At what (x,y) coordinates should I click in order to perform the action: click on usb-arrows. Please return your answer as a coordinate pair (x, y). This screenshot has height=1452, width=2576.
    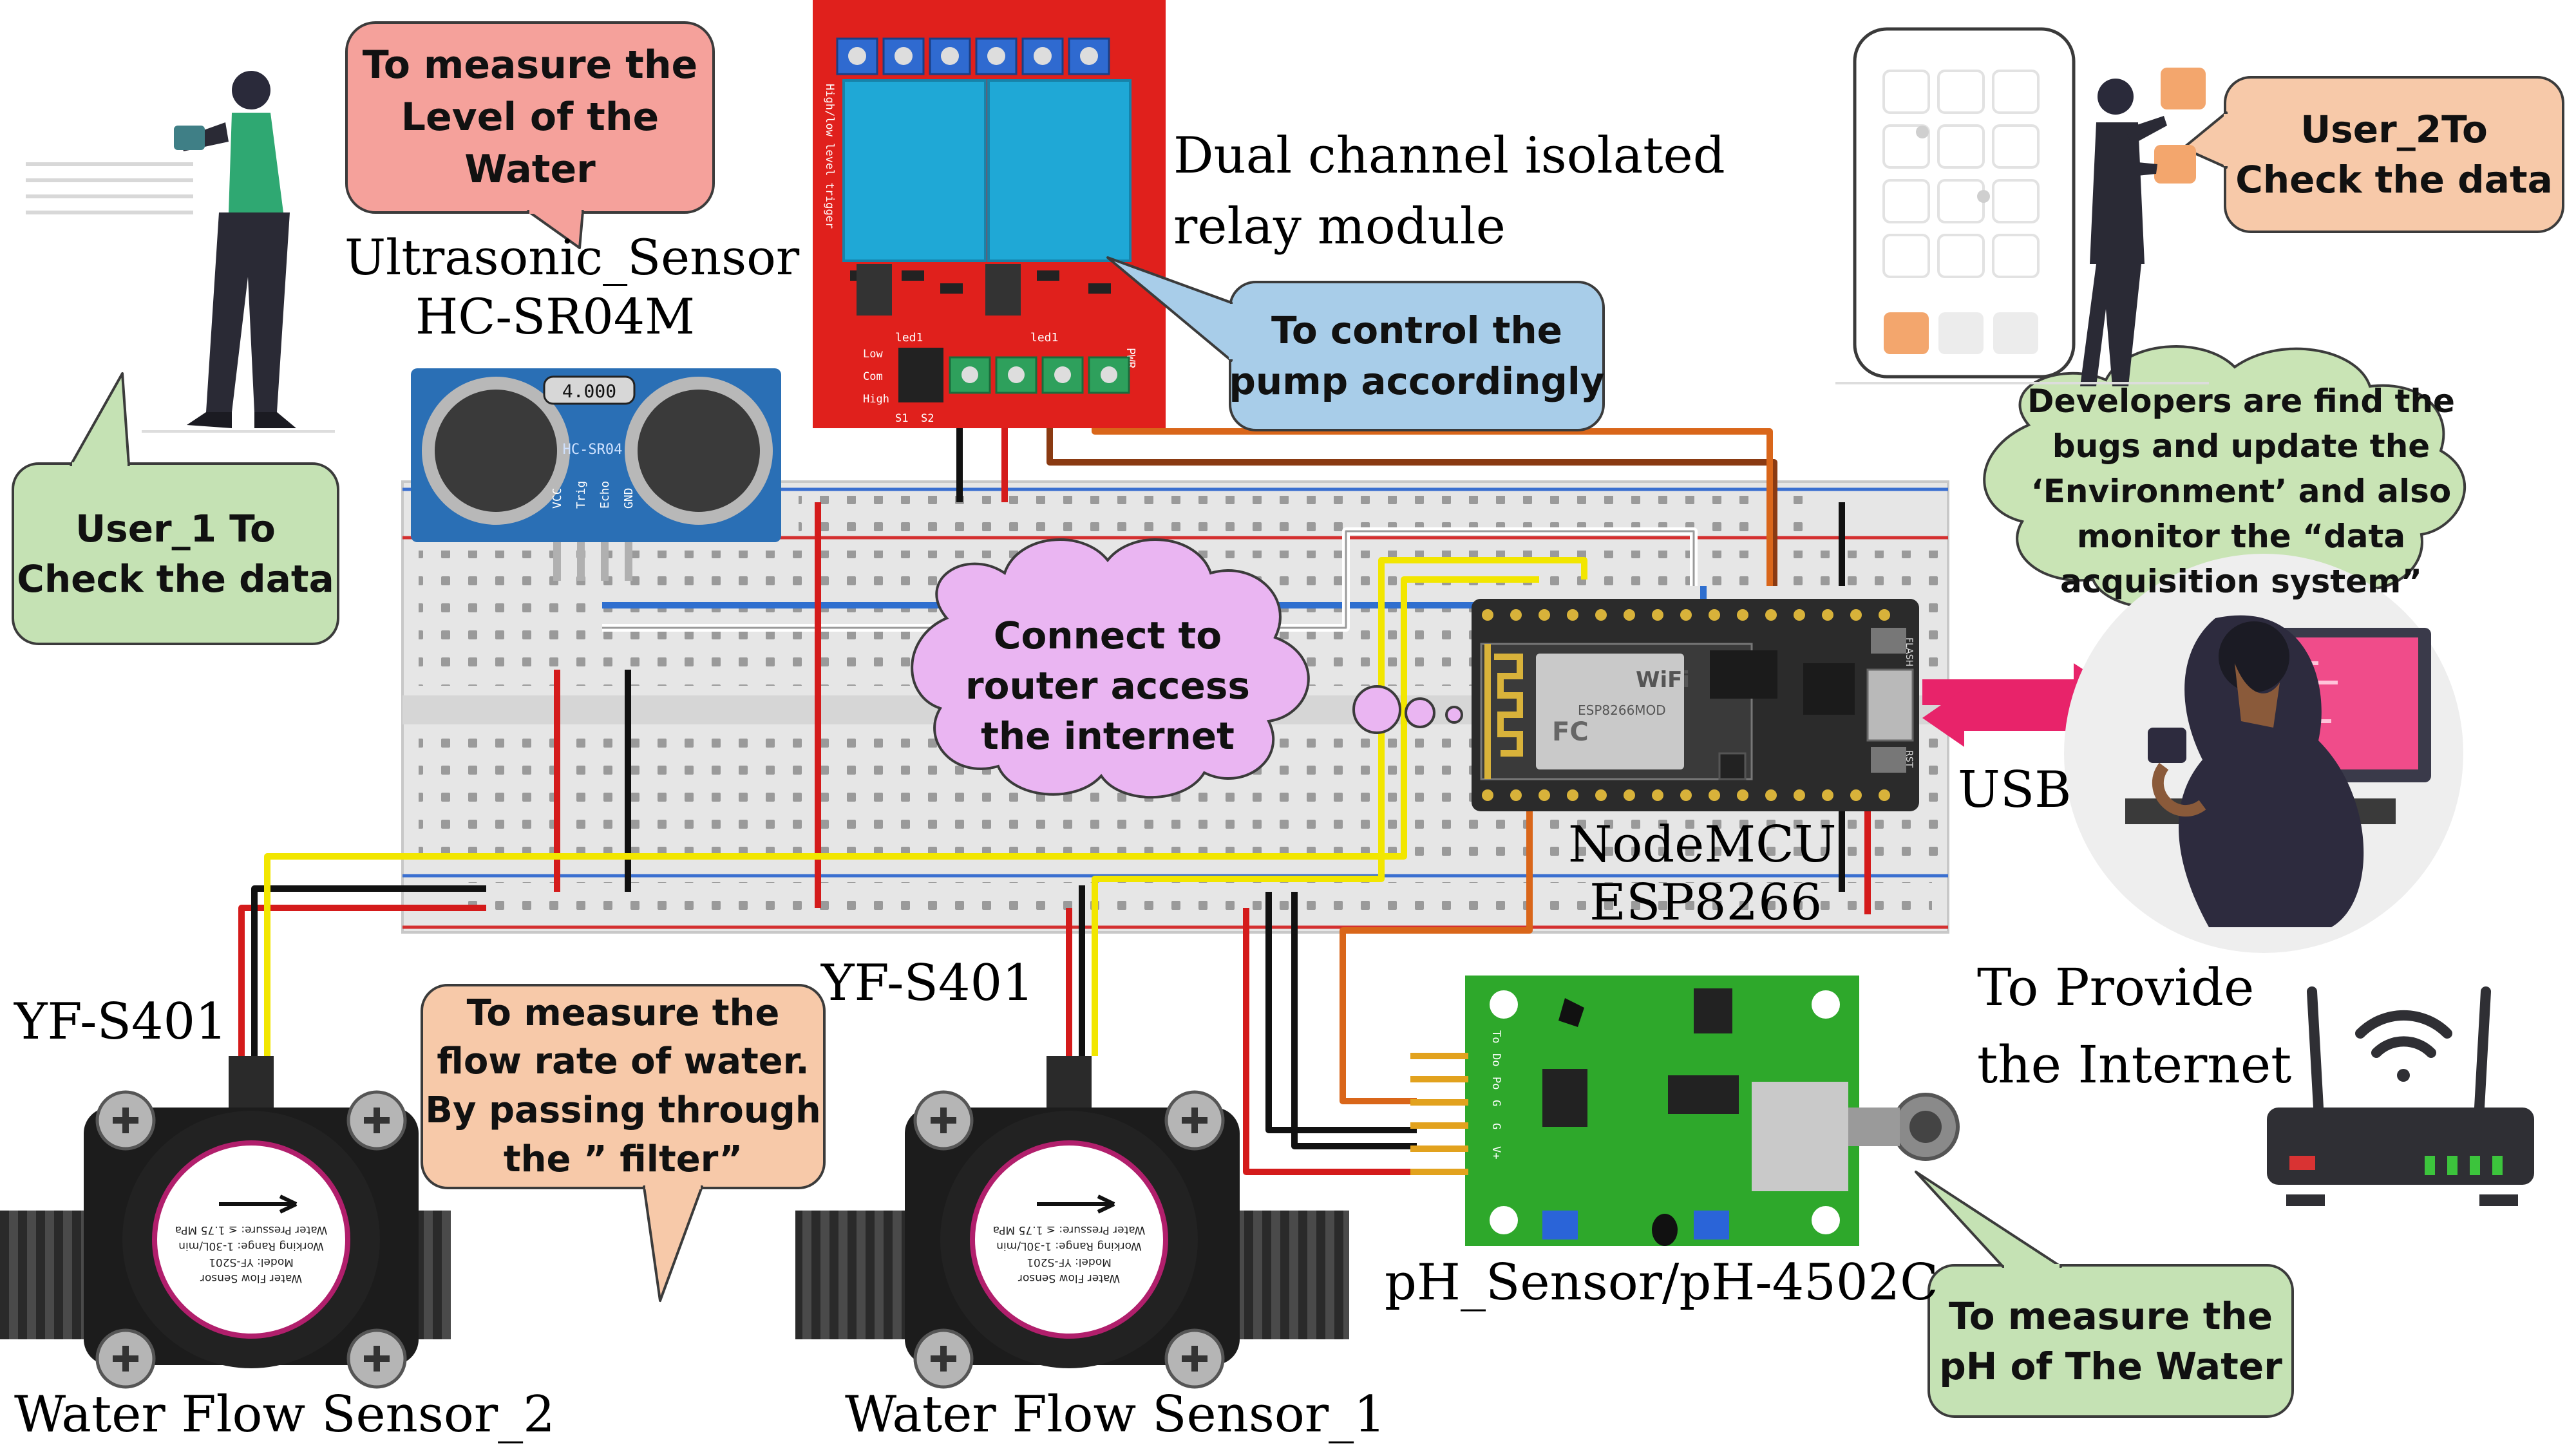
    Looking at the image, I should click on (2020, 705).